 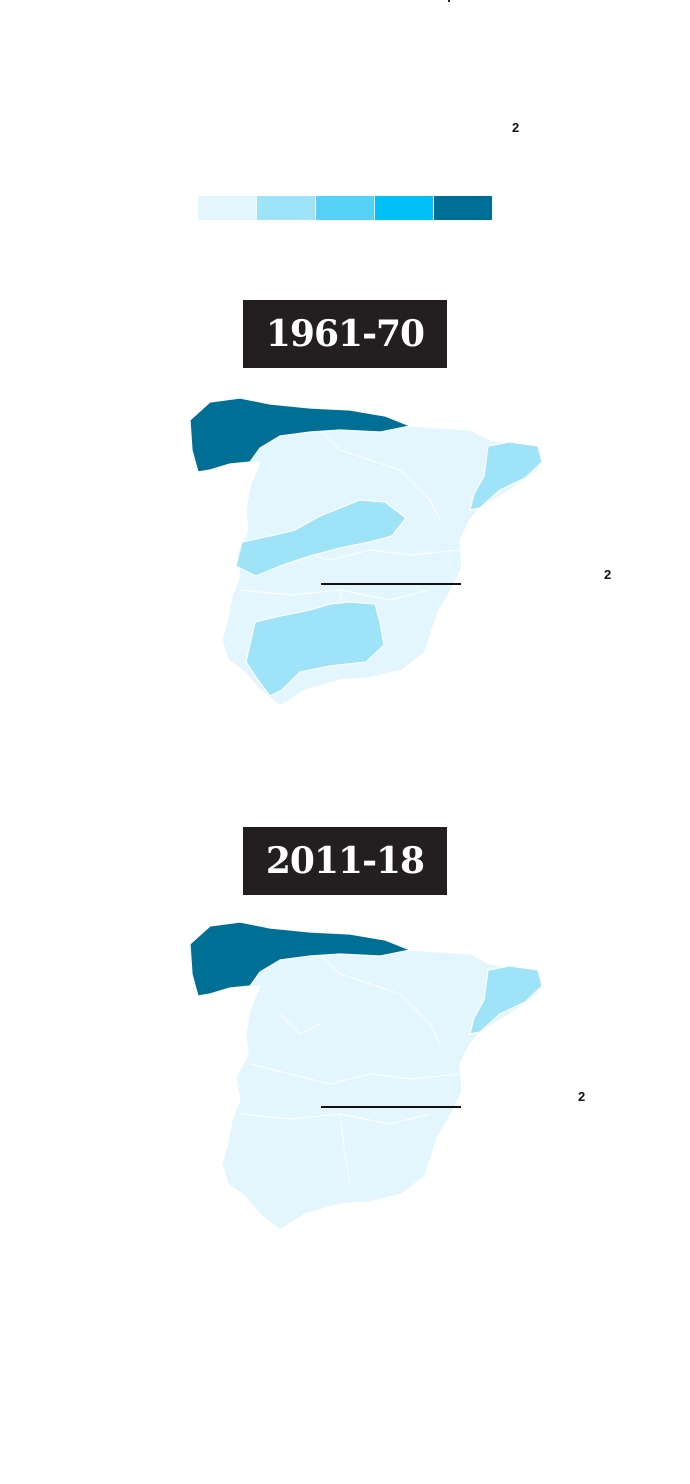 I want to click on color-legend, so click(x=345, y=208).